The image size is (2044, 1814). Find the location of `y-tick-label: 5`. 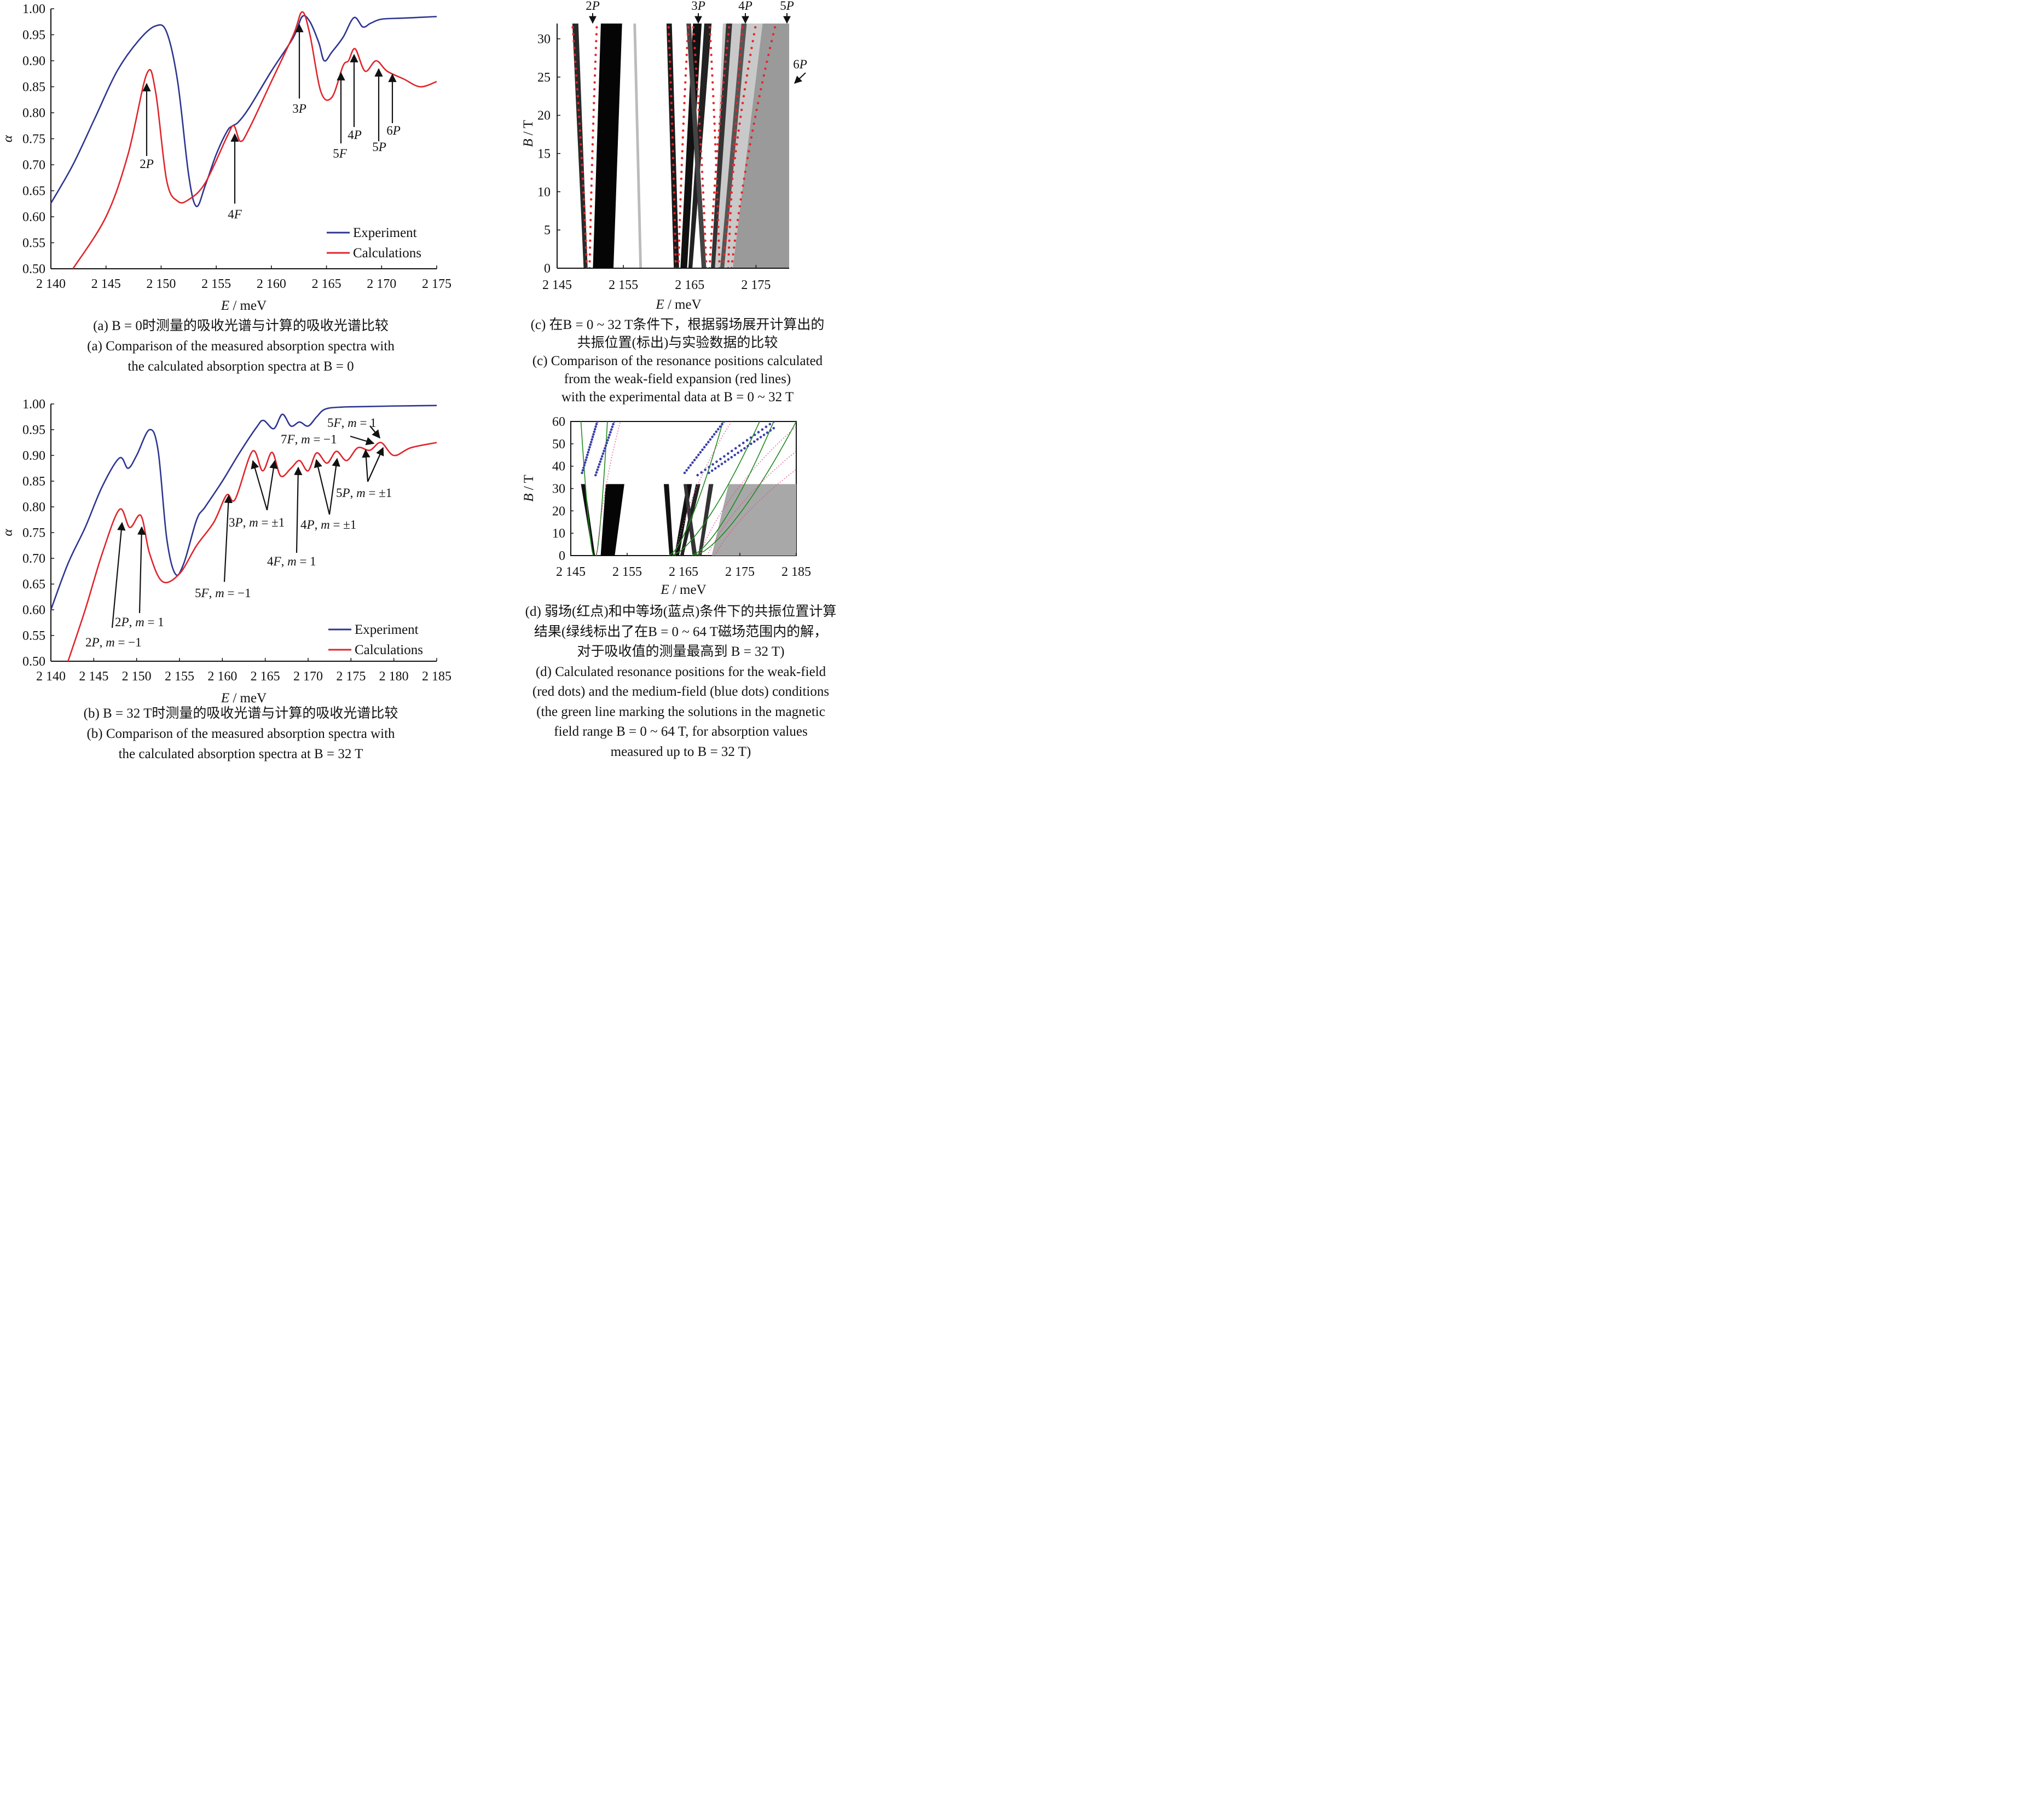

y-tick-label: 5 is located at coordinates (547, 230).